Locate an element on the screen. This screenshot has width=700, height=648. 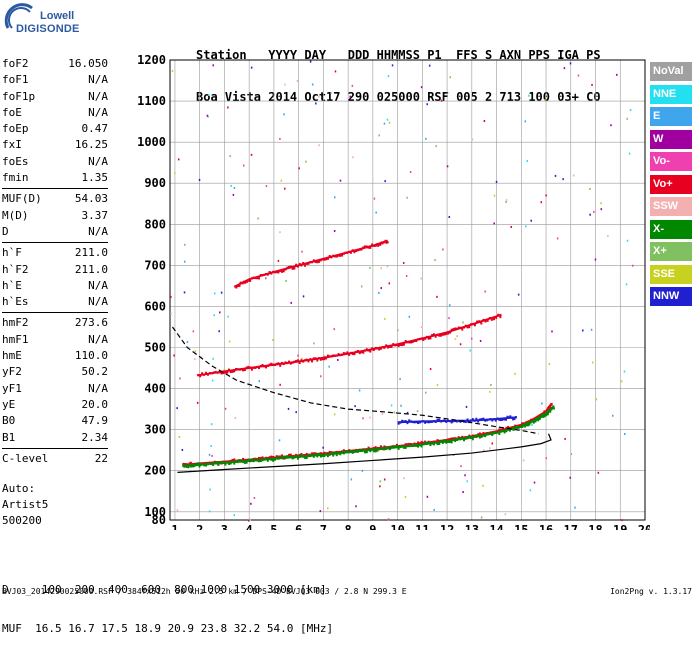
x-tick-label: 17 is located at coordinates (571, 526).